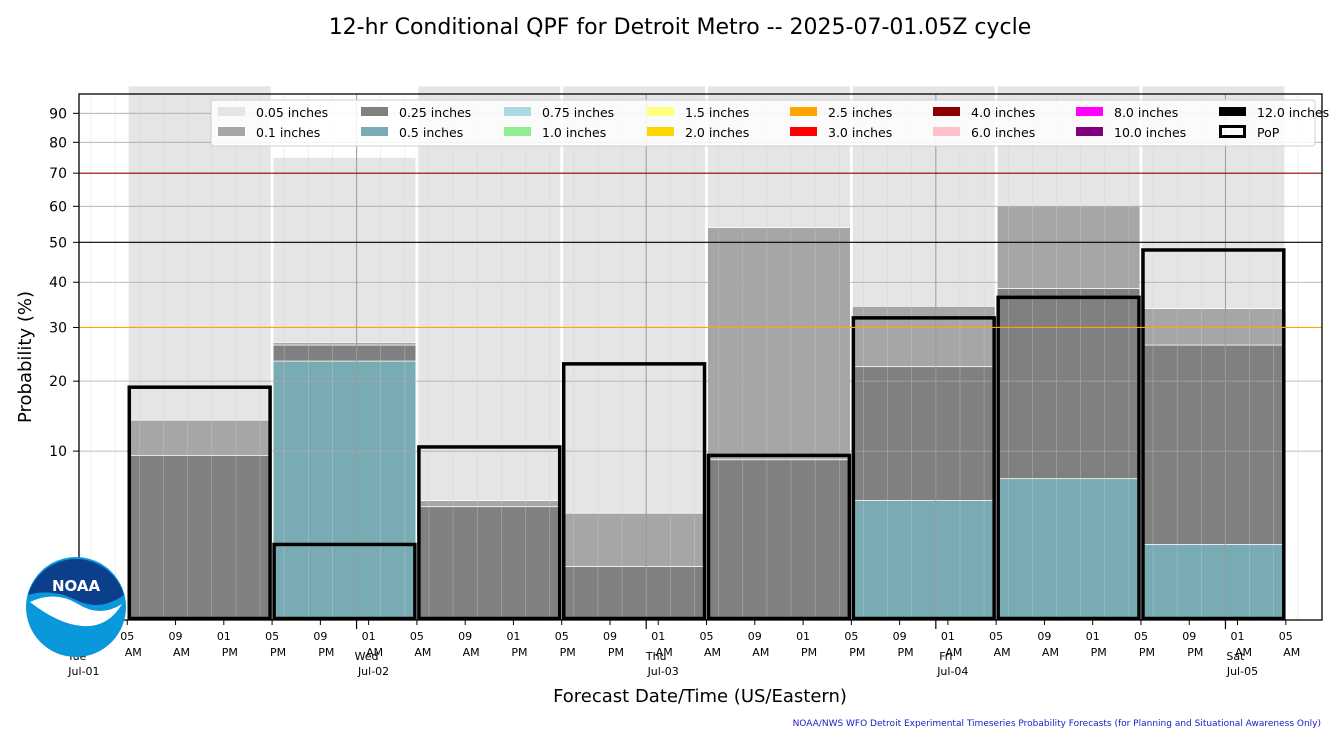  What do you see at coordinates (1242, 671) in the screenshot?
I see `x-day-label-date: Jul-05` at bounding box center [1242, 671].